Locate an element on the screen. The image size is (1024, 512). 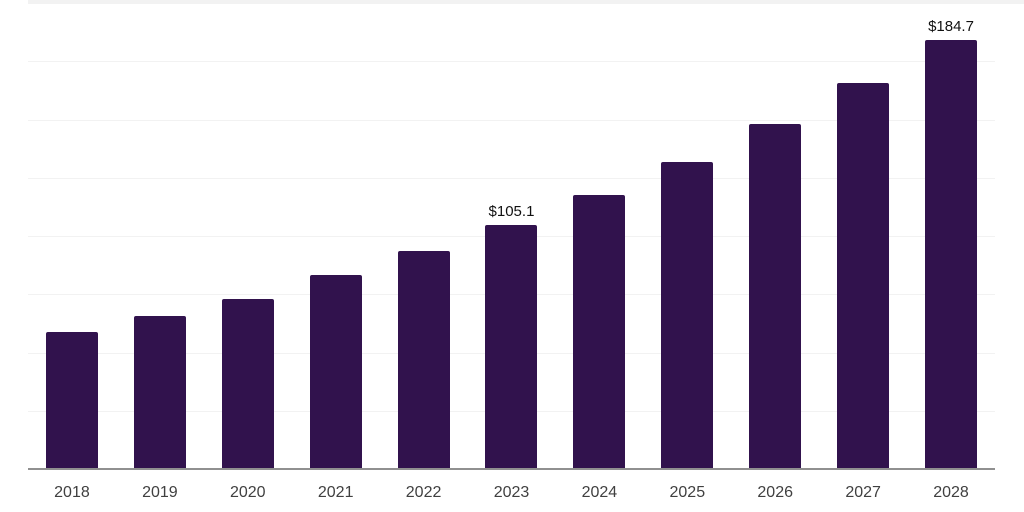
x-tick-label-2021: 2021 is located at coordinates (335, 492).